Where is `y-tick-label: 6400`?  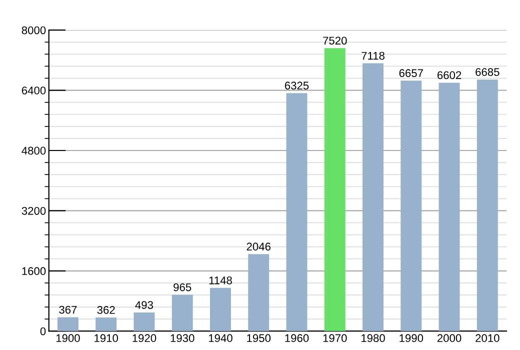
y-tick-label: 6400 is located at coordinates (34, 90).